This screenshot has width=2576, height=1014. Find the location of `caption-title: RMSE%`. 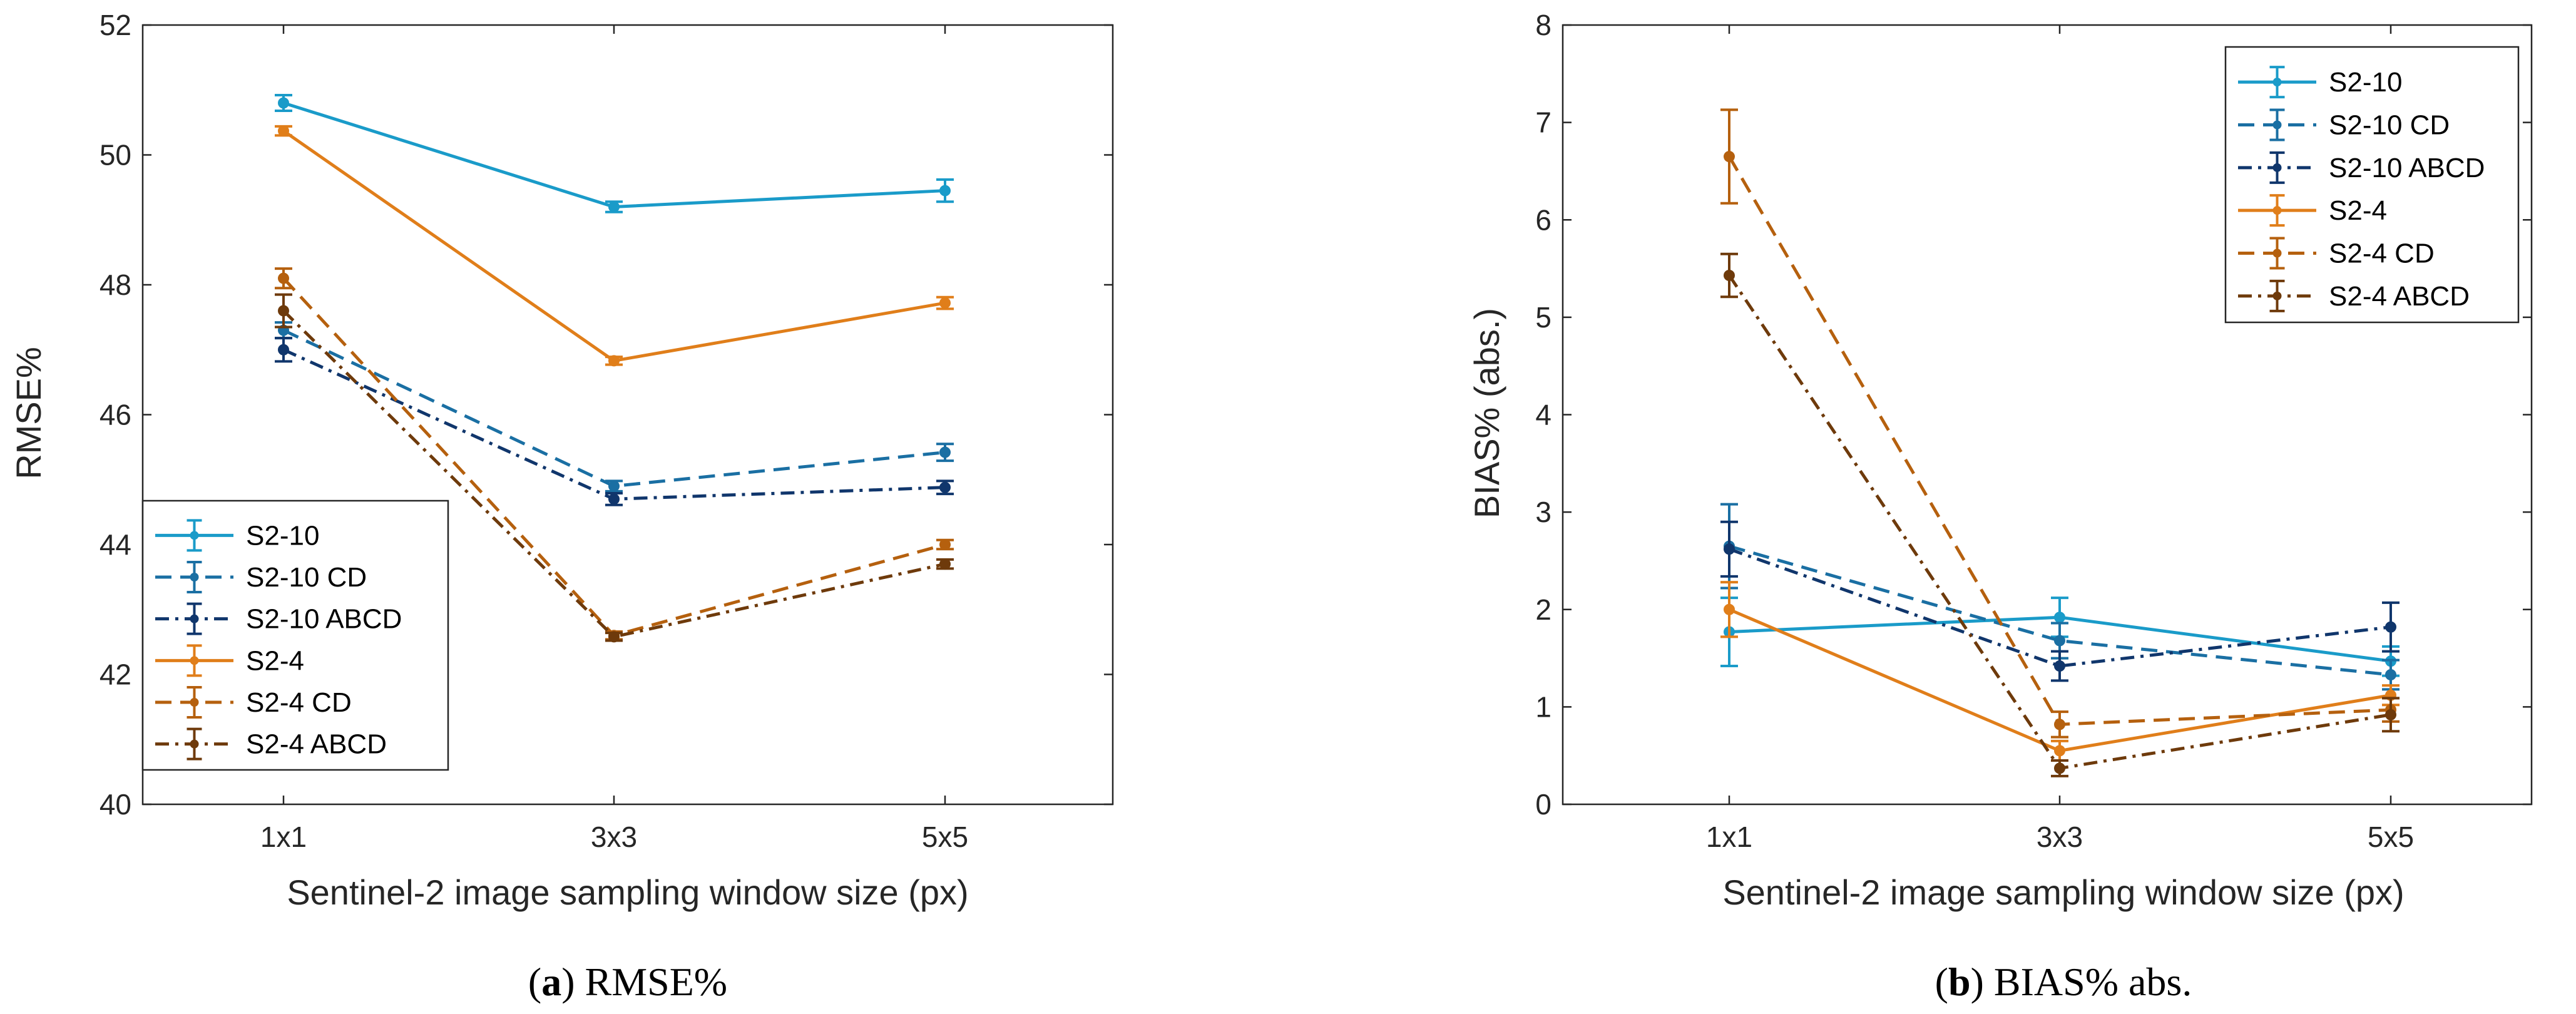

caption-title: RMSE% is located at coordinates (656, 982).